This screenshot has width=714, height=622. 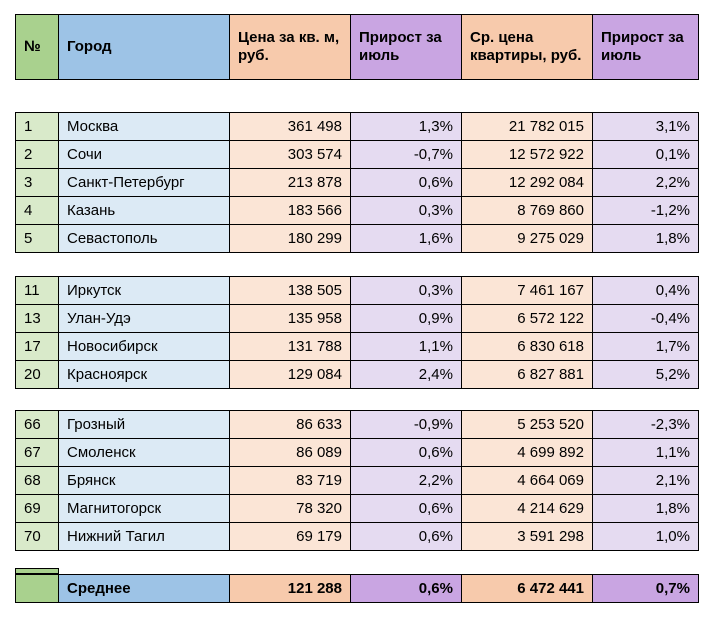 I want to click on cell-growth-july-2: 2,1%, so click(x=645, y=480).